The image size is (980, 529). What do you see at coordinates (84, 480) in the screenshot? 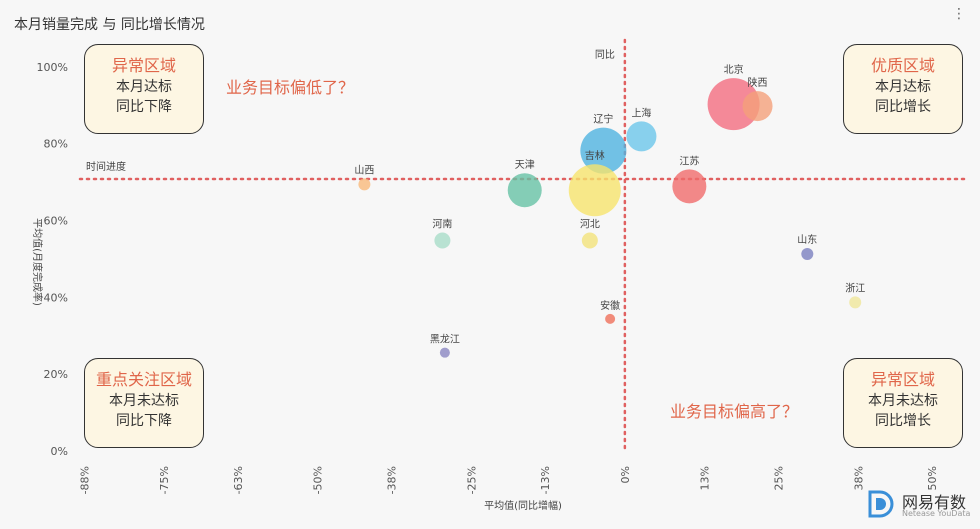
I see `x-tick-label: -88%` at bounding box center [84, 480].